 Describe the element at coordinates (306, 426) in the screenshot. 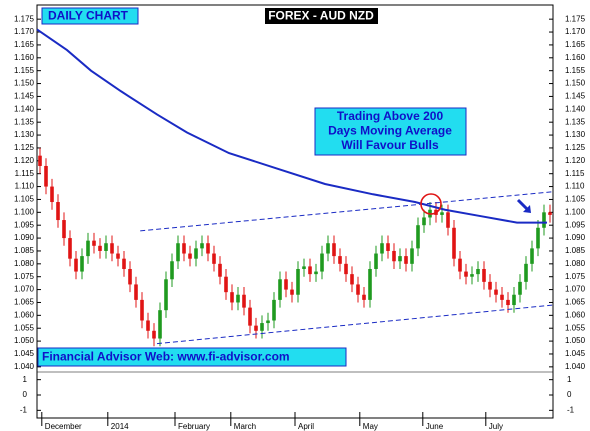

I see `x-tick-label: April` at that location.